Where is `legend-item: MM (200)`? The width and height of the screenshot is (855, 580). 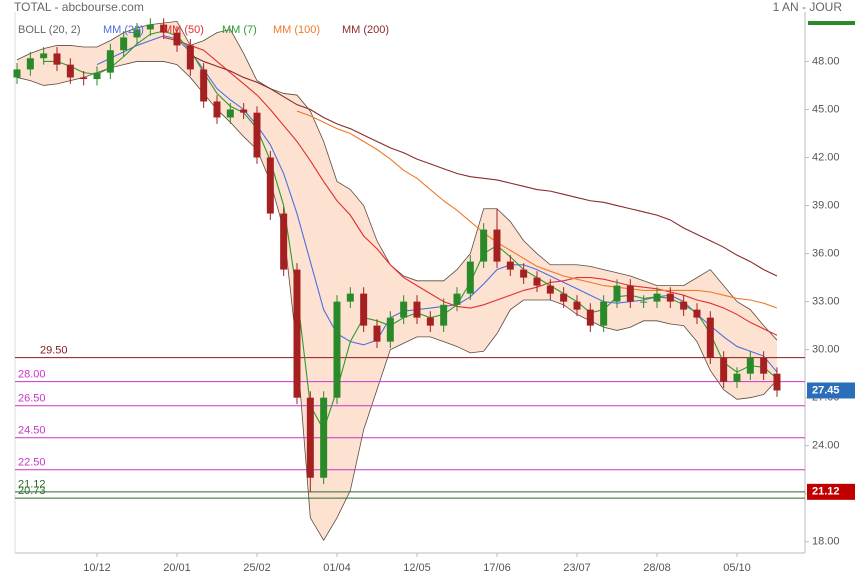 legend-item: MM (200) is located at coordinates (365, 30).